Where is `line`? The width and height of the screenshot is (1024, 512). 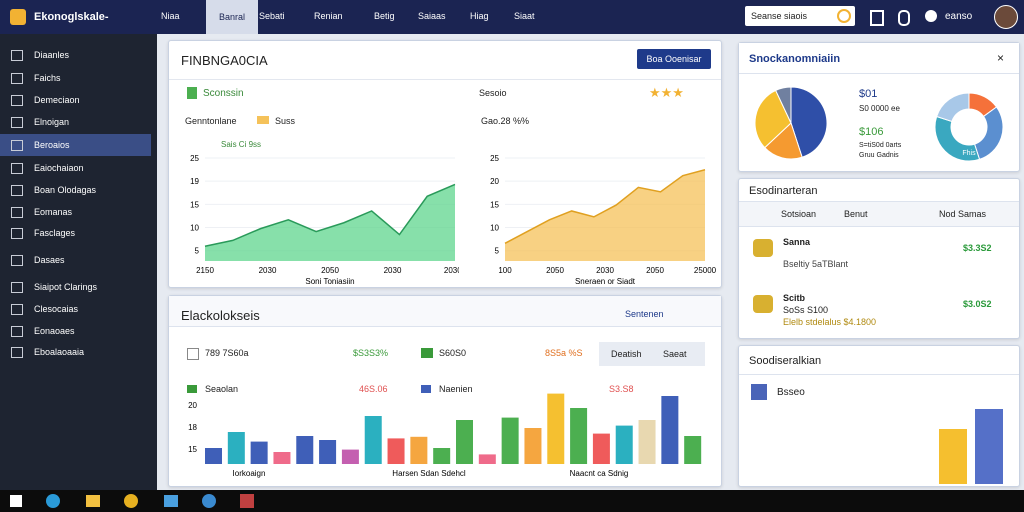
line is located at coordinates (605, 207).